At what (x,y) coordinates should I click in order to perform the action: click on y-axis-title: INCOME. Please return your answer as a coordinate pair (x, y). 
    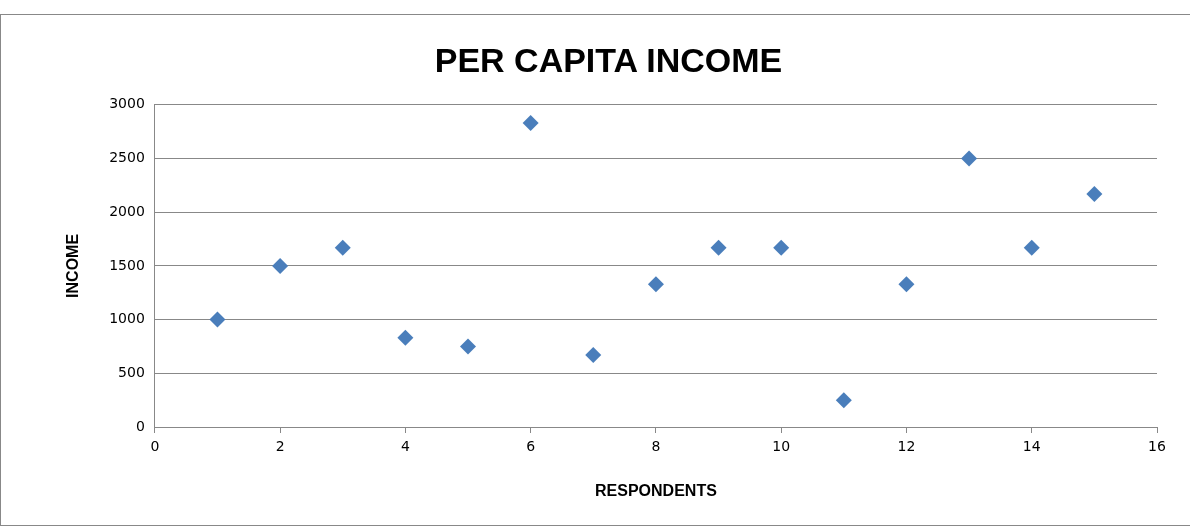
    Looking at the image, I should click on (73, 265).